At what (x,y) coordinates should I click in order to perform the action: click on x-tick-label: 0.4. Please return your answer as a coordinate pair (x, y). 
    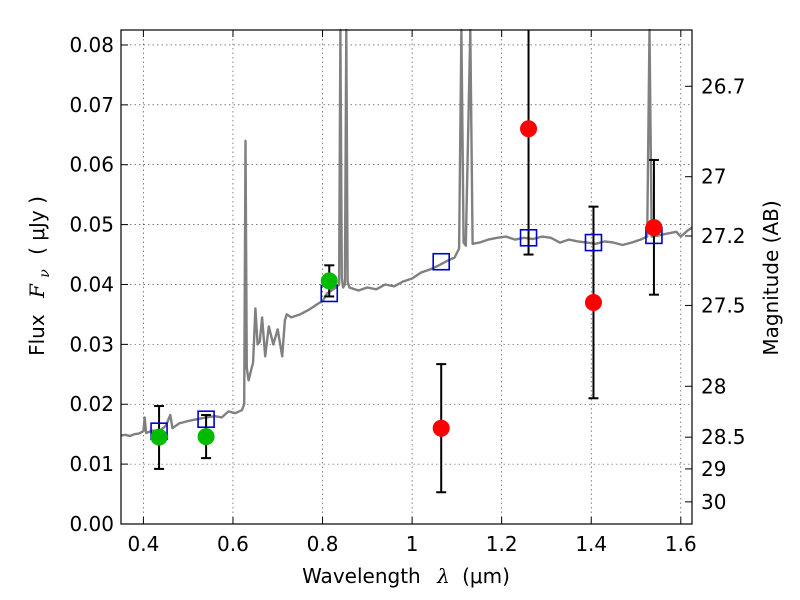
    Looking at the image, I should click on (143, 544).